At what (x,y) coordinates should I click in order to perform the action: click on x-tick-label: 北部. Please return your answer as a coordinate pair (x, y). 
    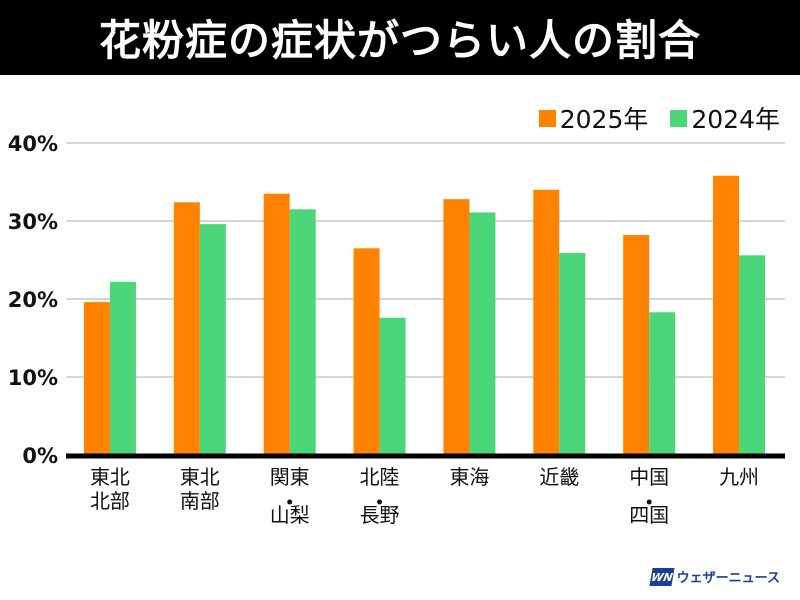
    Looking at the image, I should click on (110, 501).